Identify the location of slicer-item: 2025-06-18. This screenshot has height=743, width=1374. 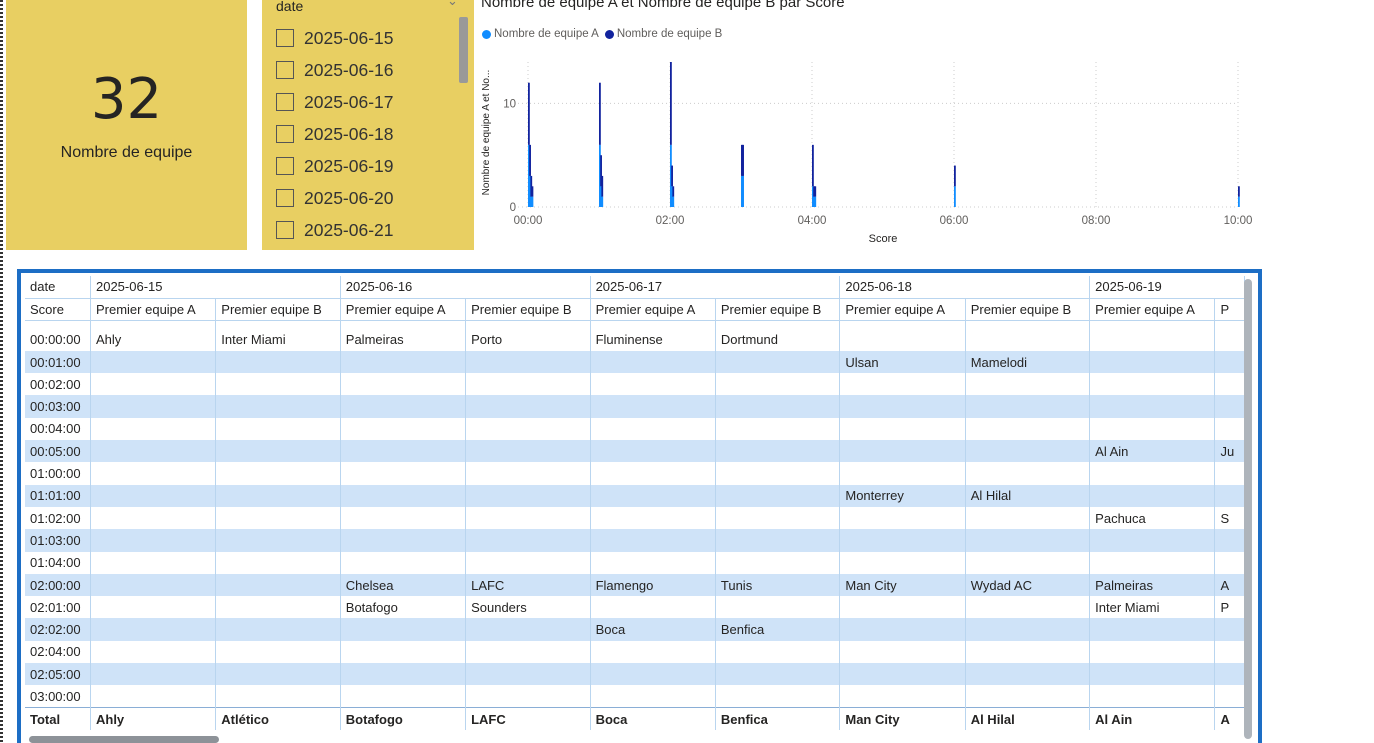
(335, 134).